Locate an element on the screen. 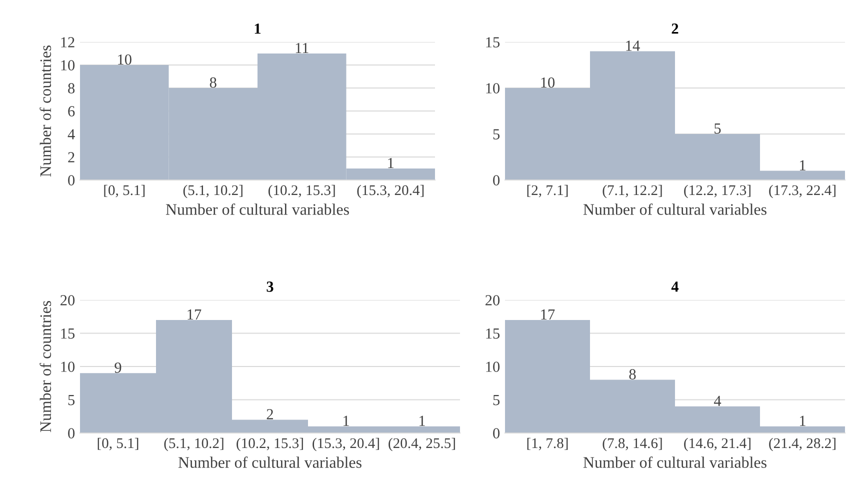 Image resolution: width=861 pixels, height=495 pixels. x-tick-label: (21.4, 28.2] is located at coordinates (802, 445).